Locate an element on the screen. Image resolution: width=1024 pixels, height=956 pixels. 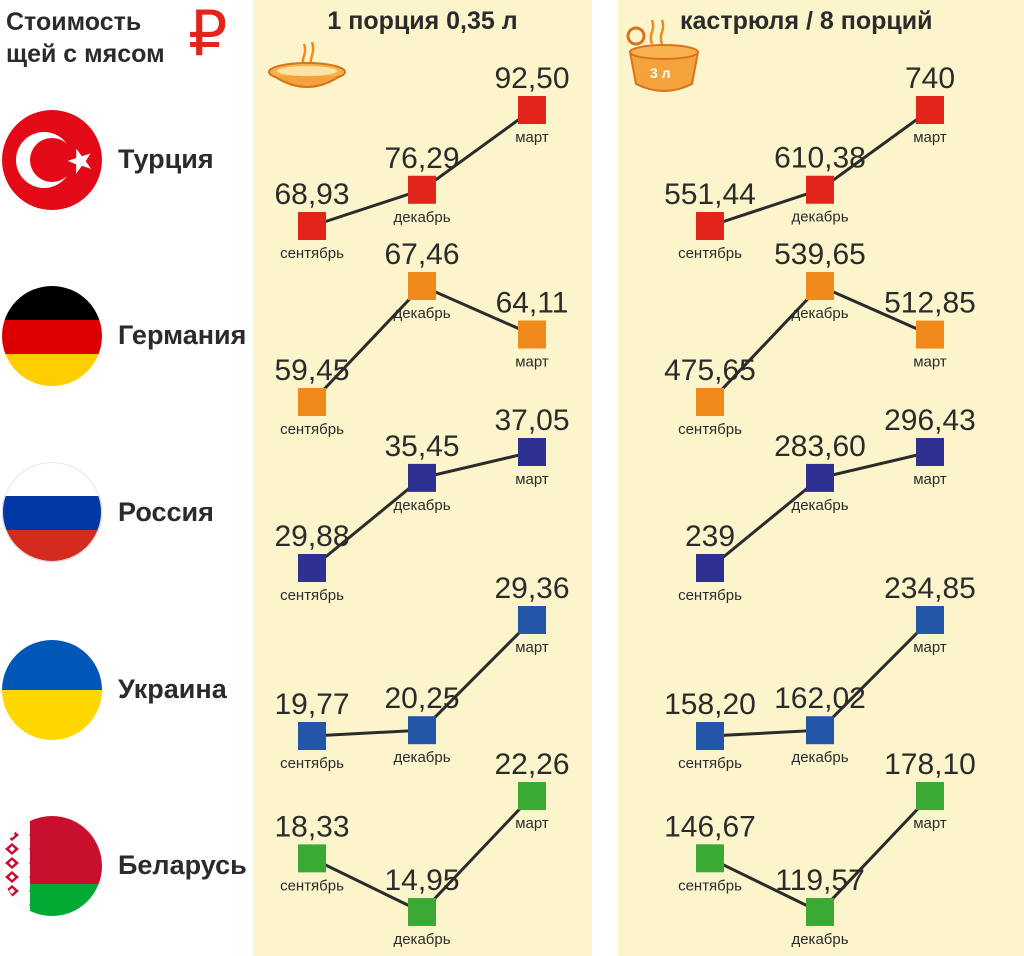
ukraine-flag-icon is located at coordinates (52, 690).